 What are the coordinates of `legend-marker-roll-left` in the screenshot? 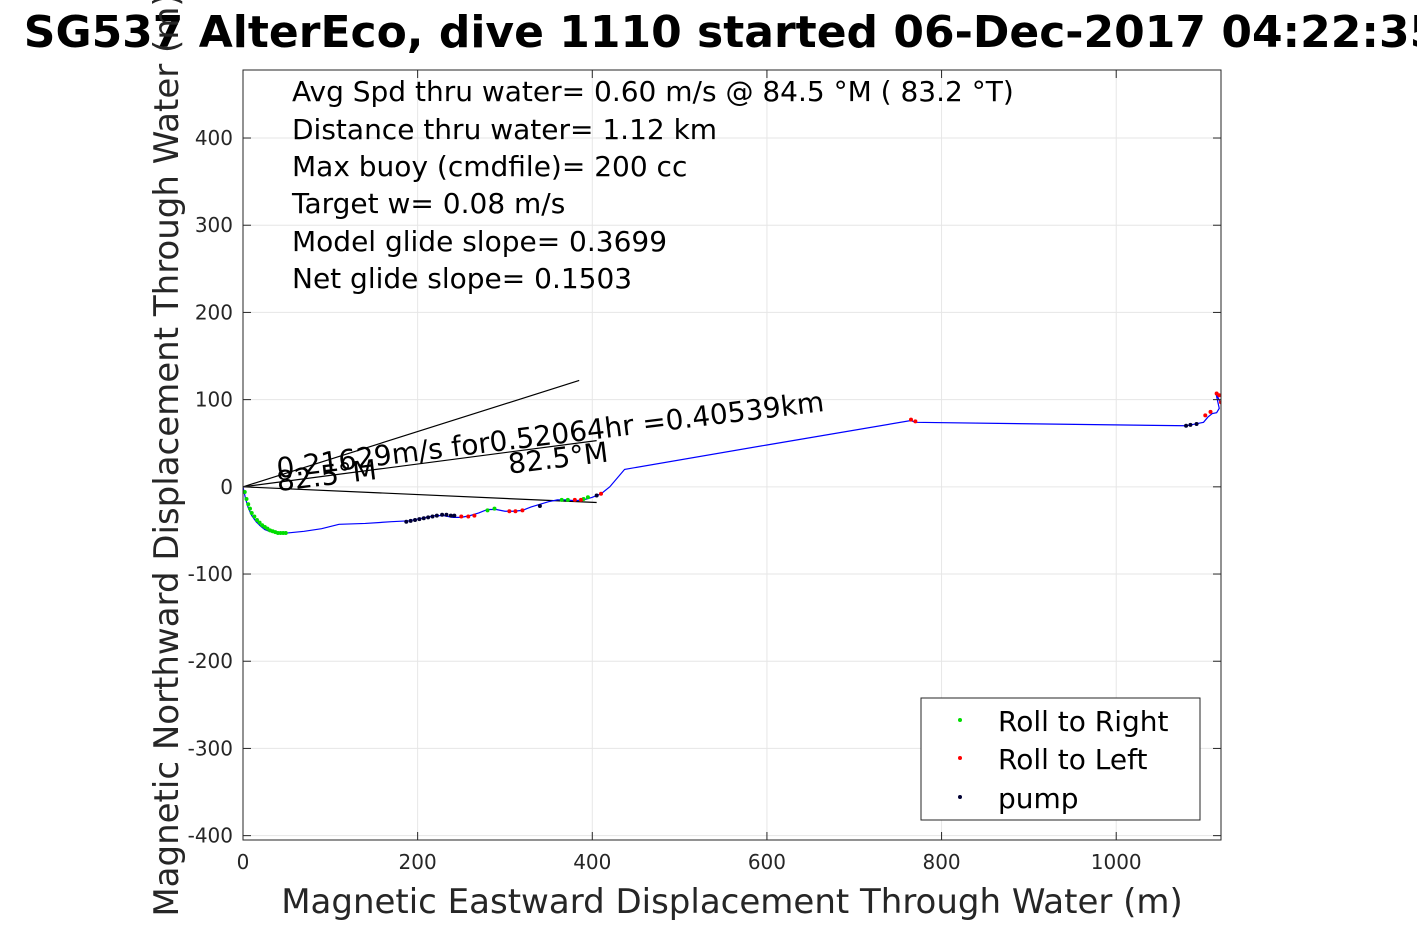 It's located at (960, 758).